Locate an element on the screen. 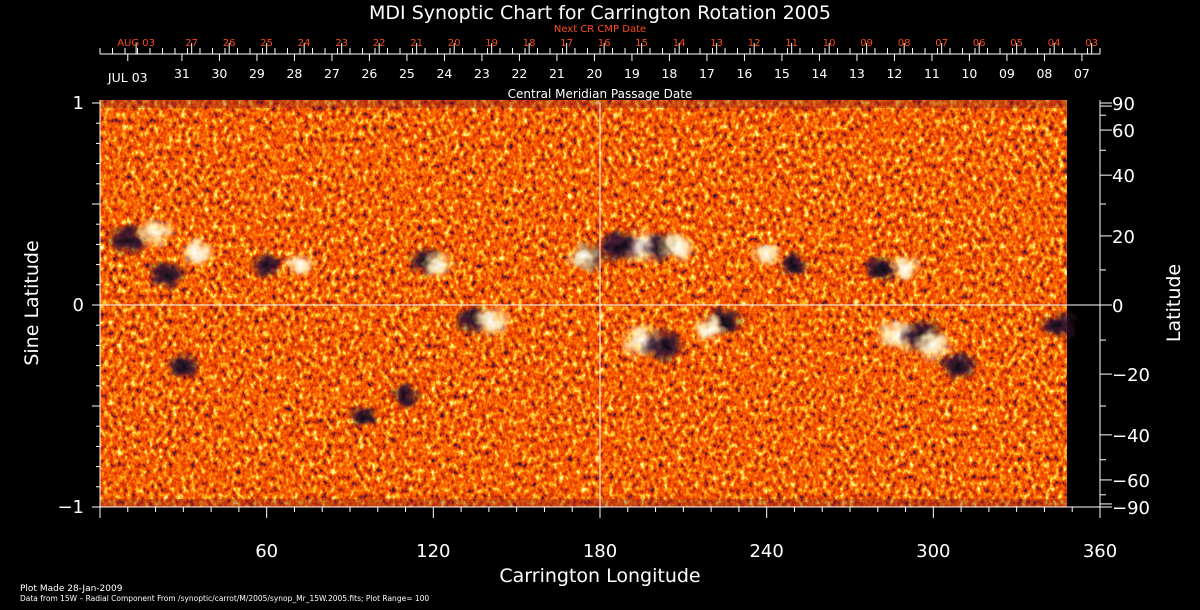 The height and width of the screenshot is (610, 1200). y-right-tick-label: 20 is located at coordinates (1123, 237).